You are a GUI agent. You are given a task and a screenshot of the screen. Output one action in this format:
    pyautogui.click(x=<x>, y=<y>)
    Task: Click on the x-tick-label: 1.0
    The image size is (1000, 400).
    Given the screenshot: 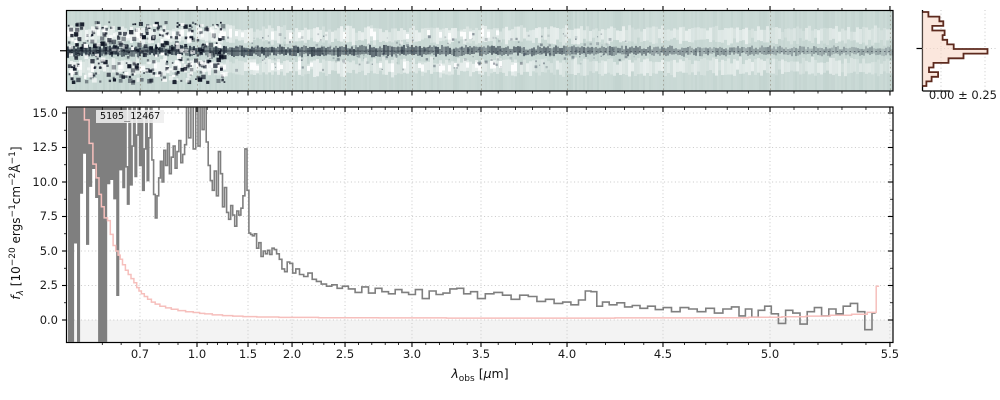 What is the action you would take?
    pyautogui.click(x=197, y=354)
    